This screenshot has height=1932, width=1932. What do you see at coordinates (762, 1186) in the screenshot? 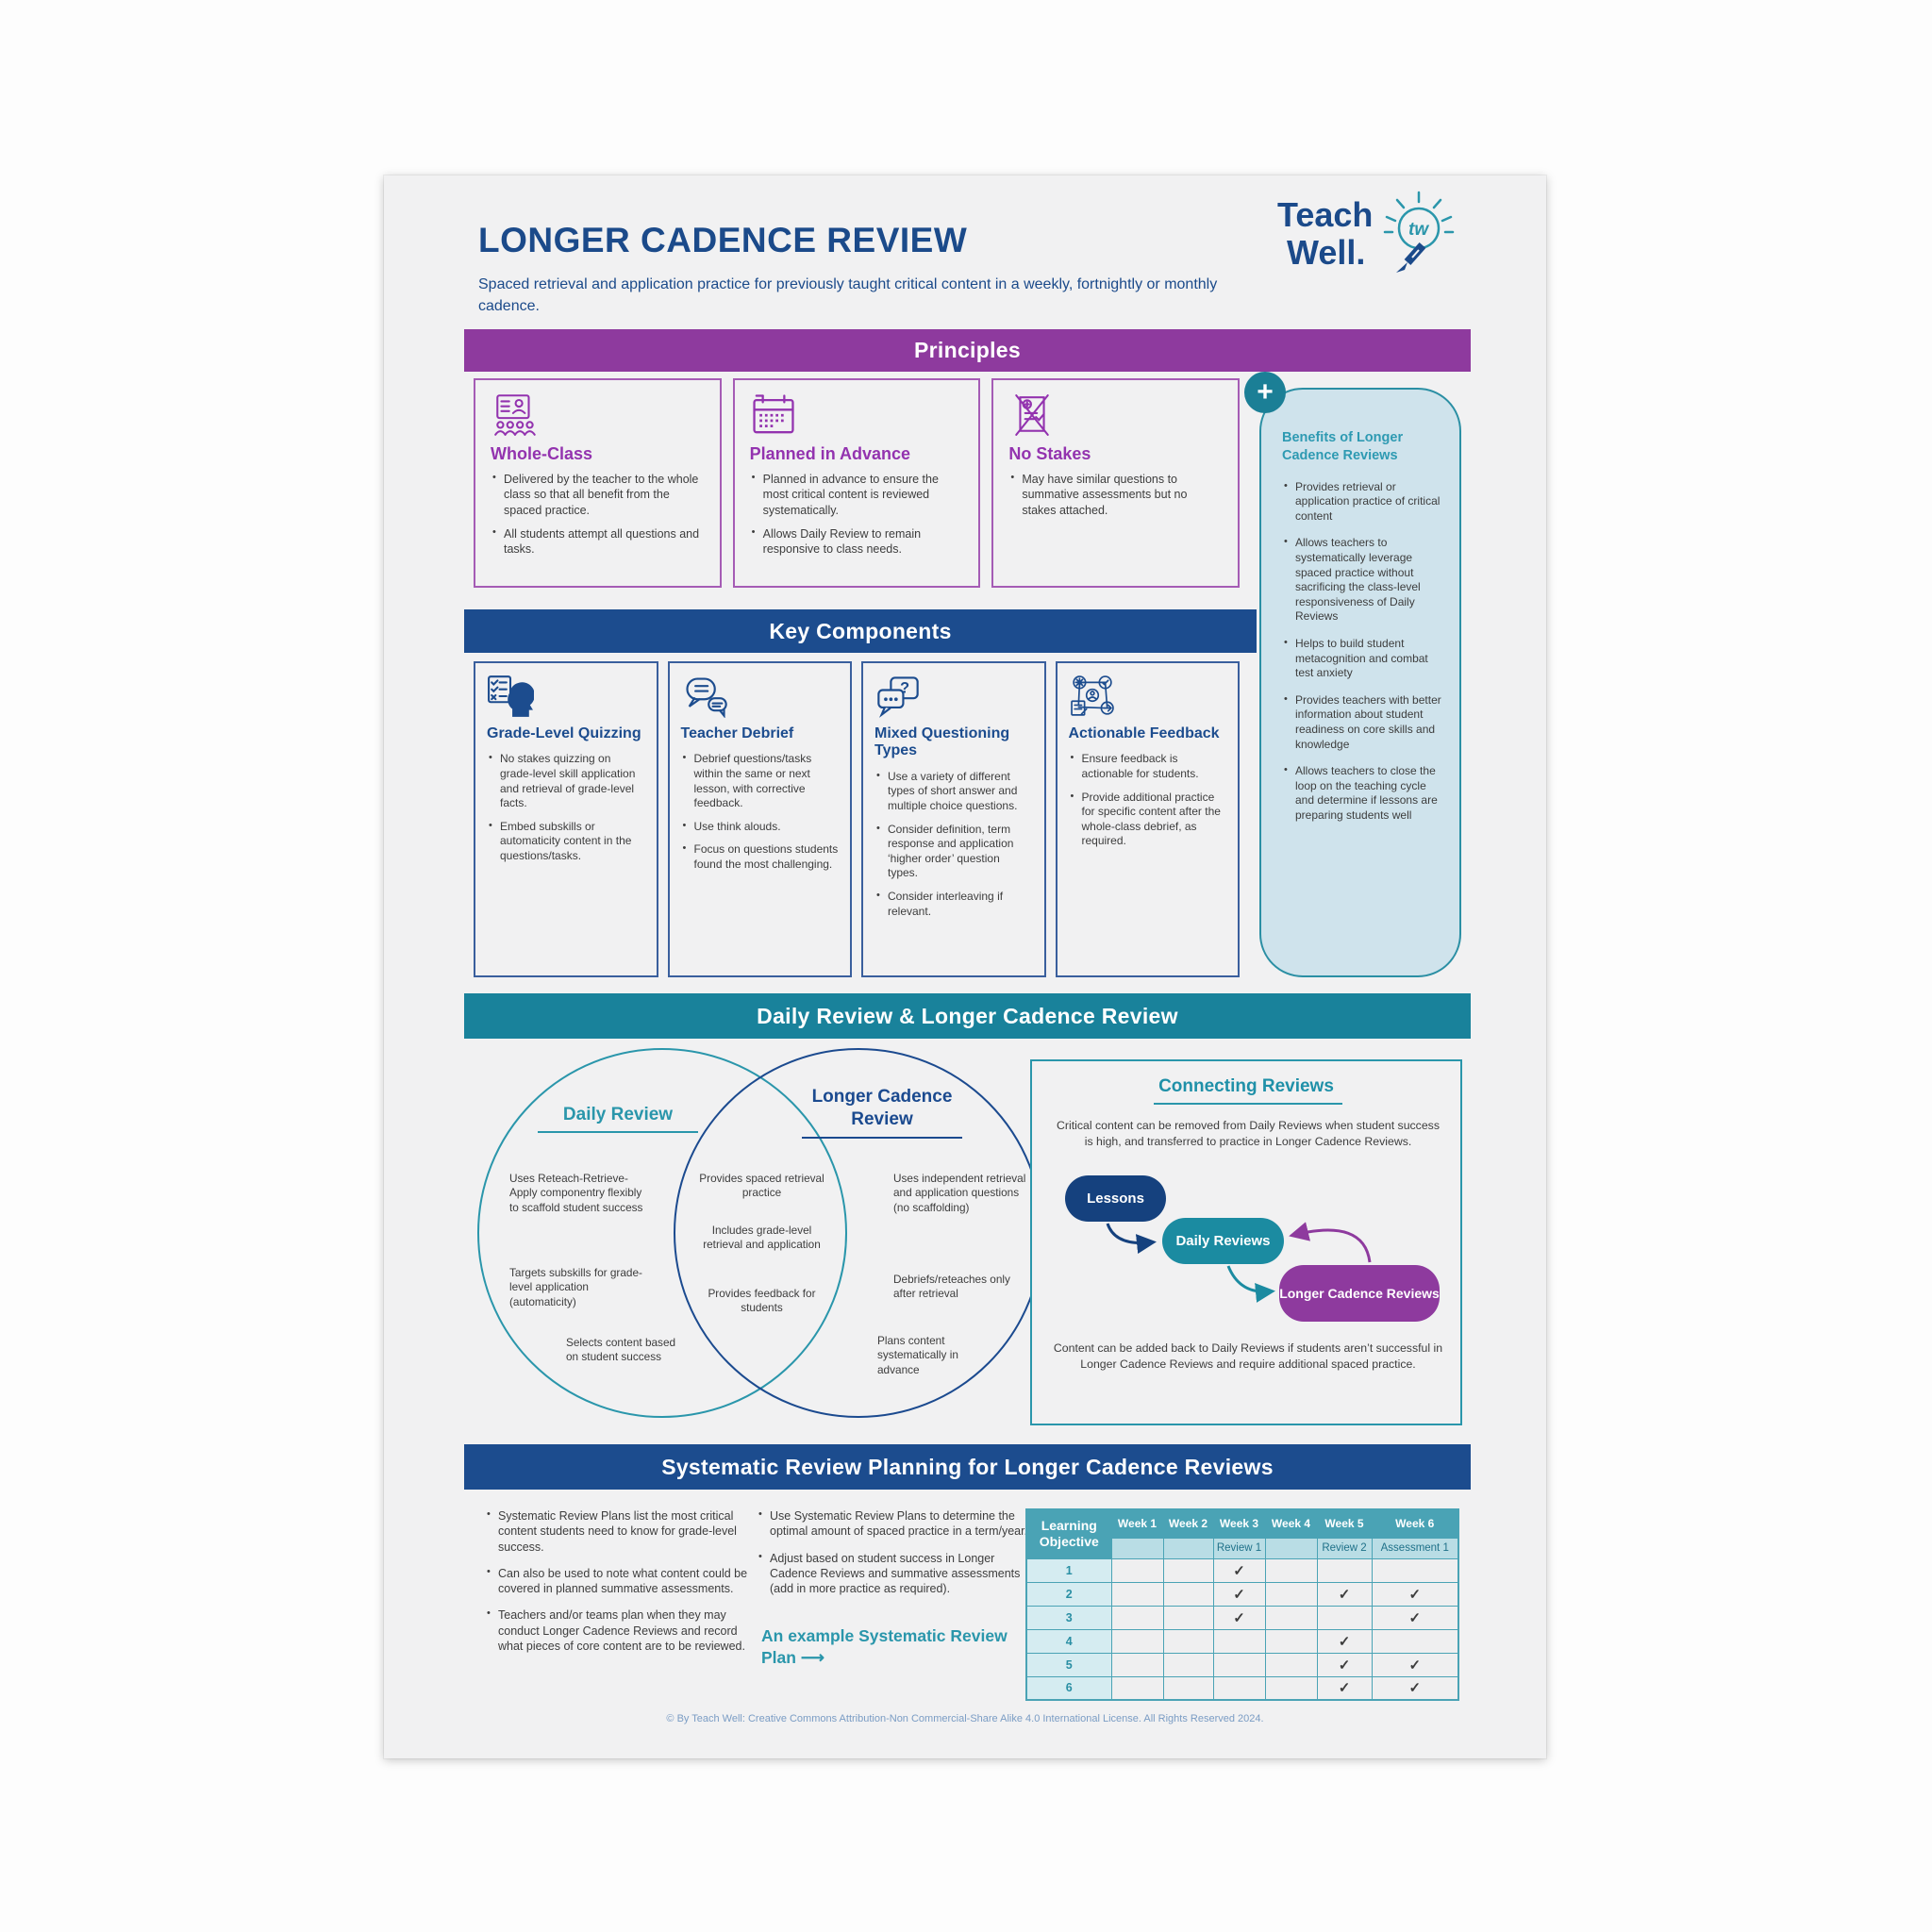
I see `venn-middle-item: Provides spaced retrieval practice` at bounding box center [762, 1186].